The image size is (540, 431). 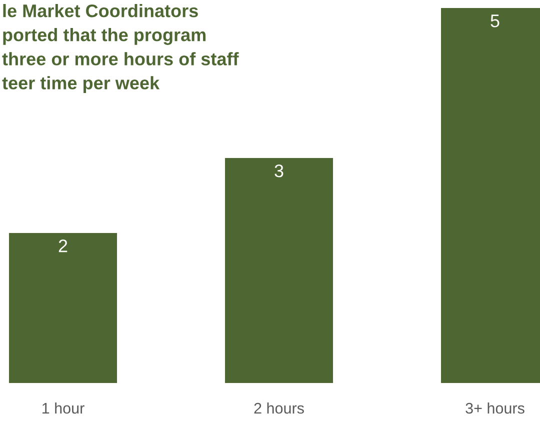 I want to click on data-label: 5, so click(x=495, y=21).